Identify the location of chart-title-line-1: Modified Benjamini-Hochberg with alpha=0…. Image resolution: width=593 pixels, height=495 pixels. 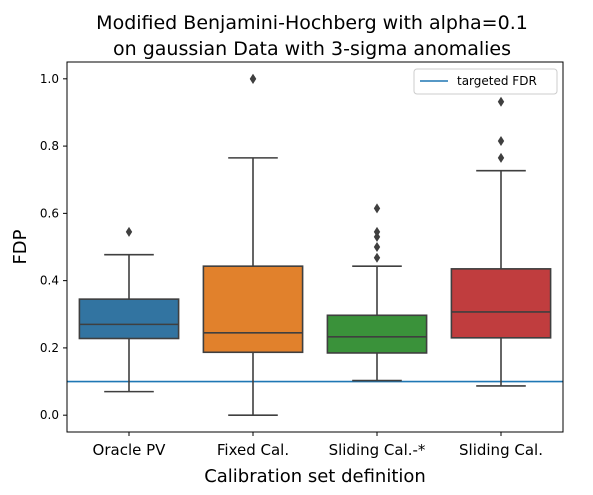
(312, 23).